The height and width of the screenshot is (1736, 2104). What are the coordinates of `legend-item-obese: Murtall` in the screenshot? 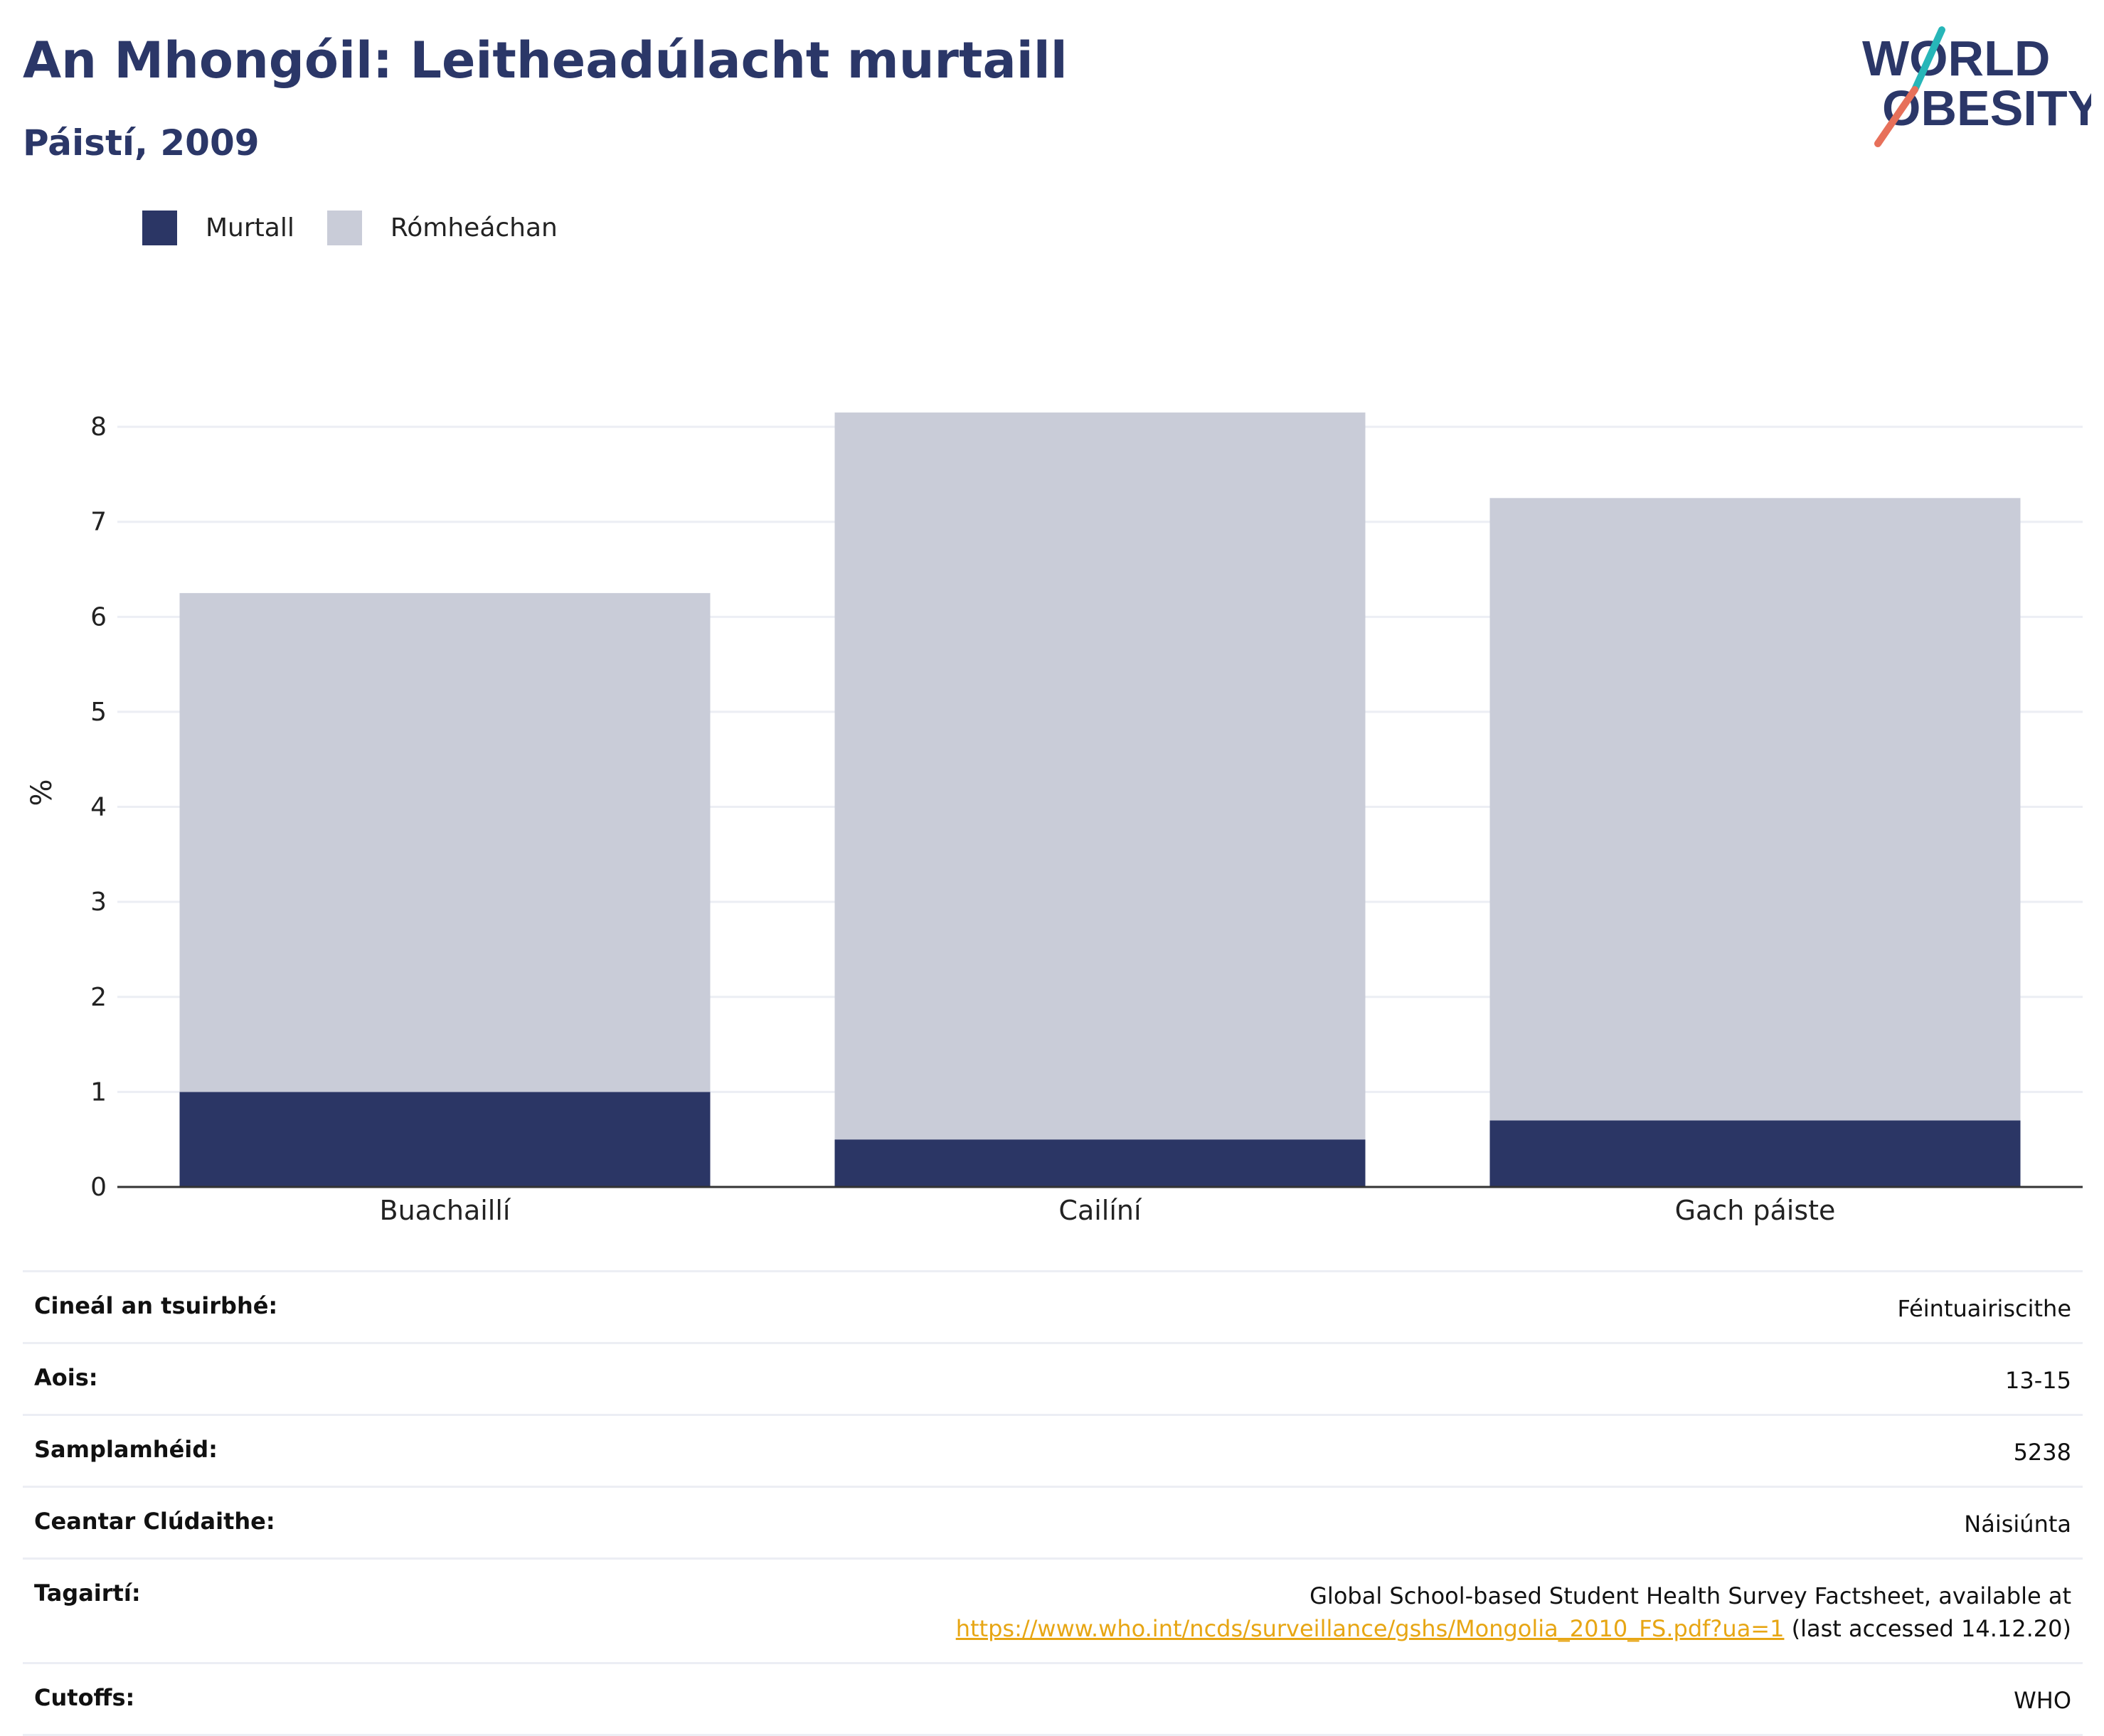 It's located at (218, 228).